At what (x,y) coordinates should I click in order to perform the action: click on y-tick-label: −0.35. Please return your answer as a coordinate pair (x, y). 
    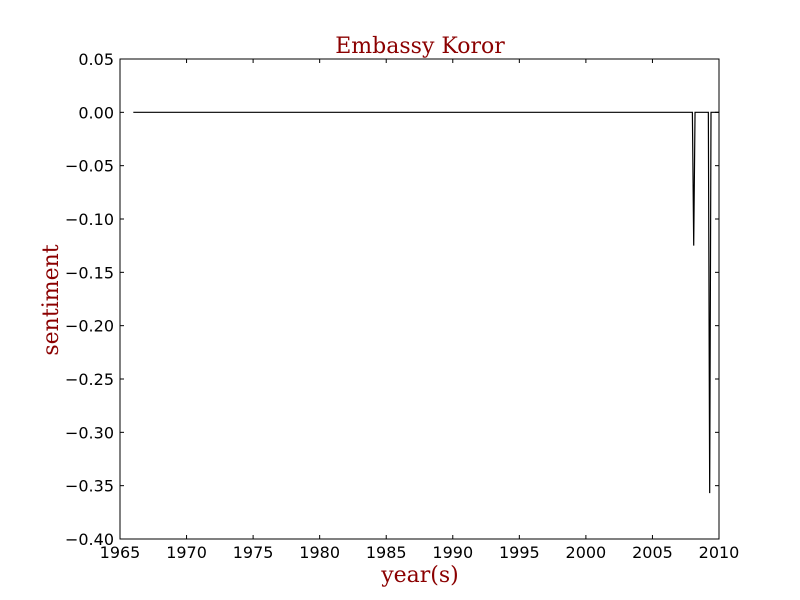
    Looking at the image, I should click on (89, 486).